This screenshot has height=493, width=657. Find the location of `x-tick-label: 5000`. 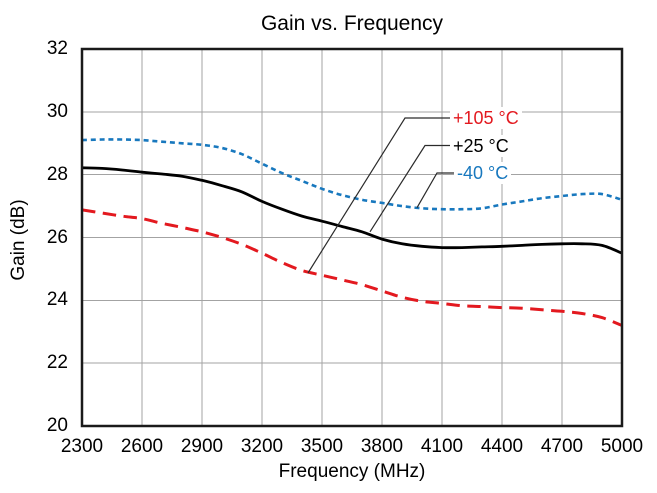

x-tick-label: 5000 is located at coordinates (622, 446).